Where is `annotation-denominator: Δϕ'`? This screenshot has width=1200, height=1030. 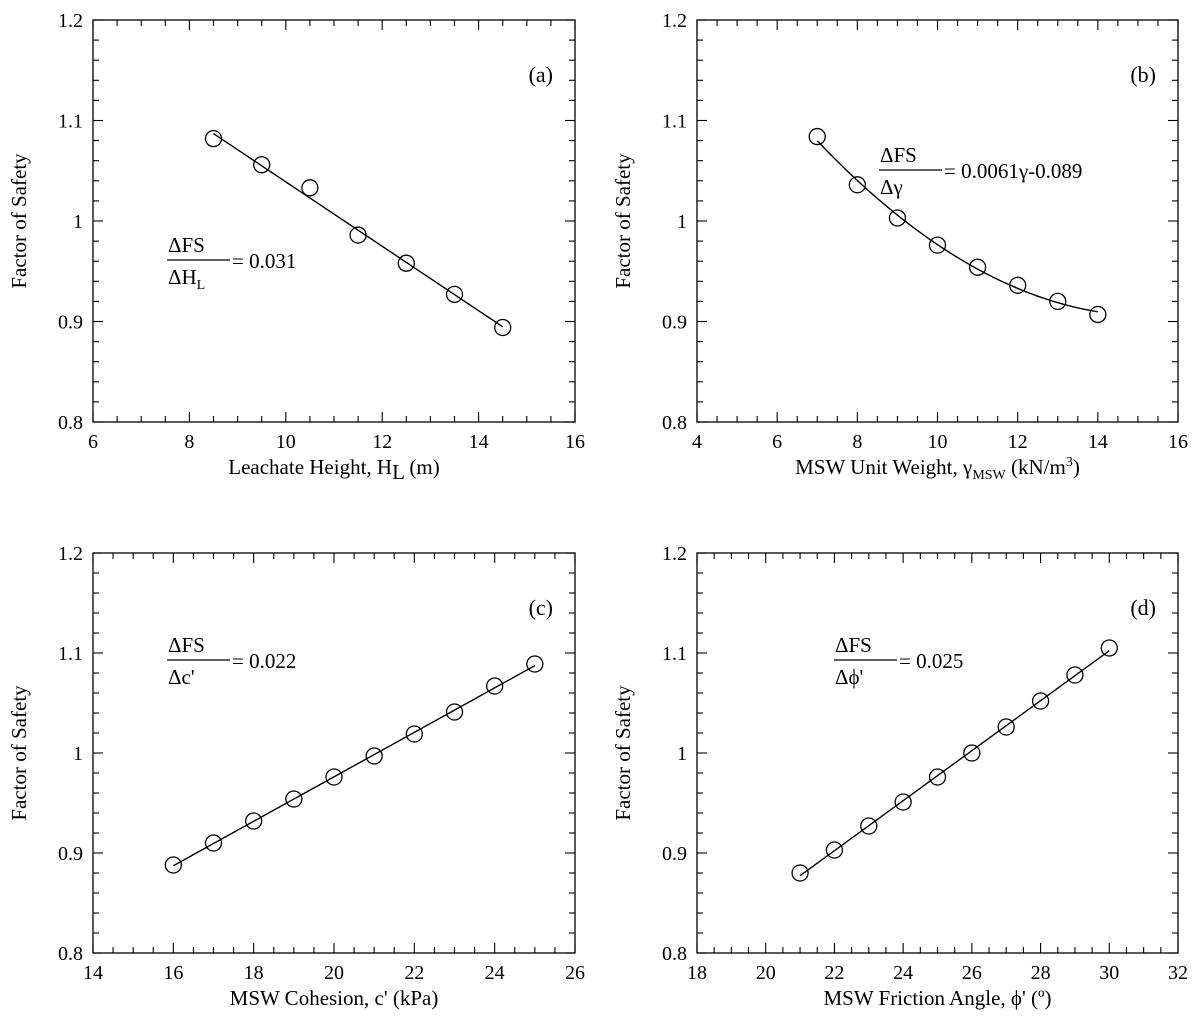
annotation-denominator: Δϕ' is located at coordinates (849, 677).